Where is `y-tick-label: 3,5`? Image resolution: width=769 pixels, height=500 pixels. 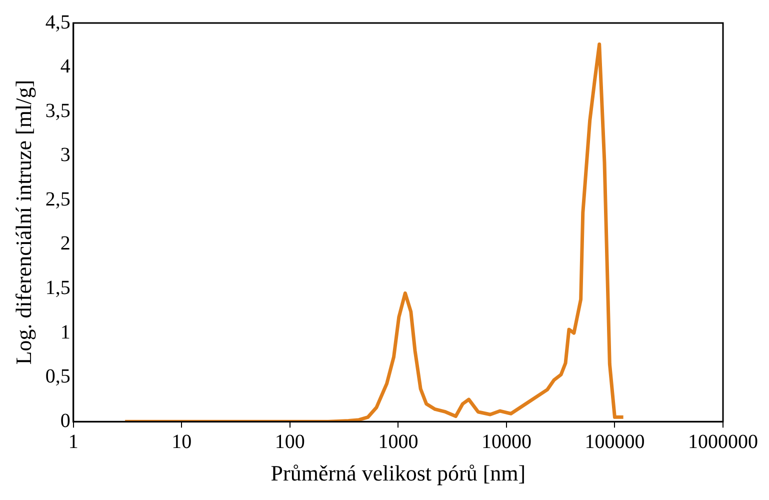 y-tick-label: 3,5 is located at coordinates (57, 111).